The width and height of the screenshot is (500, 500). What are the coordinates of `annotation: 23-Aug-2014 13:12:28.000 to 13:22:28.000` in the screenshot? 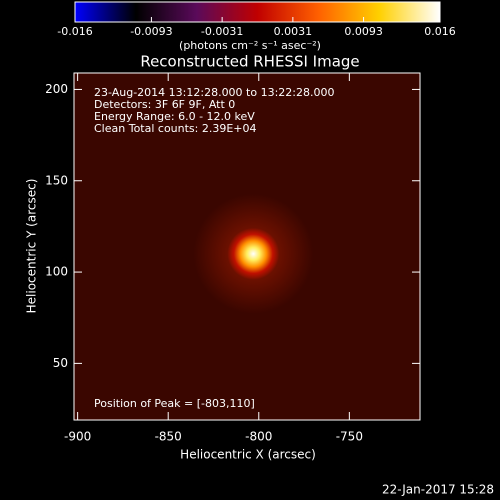 It's located at (214, 92).